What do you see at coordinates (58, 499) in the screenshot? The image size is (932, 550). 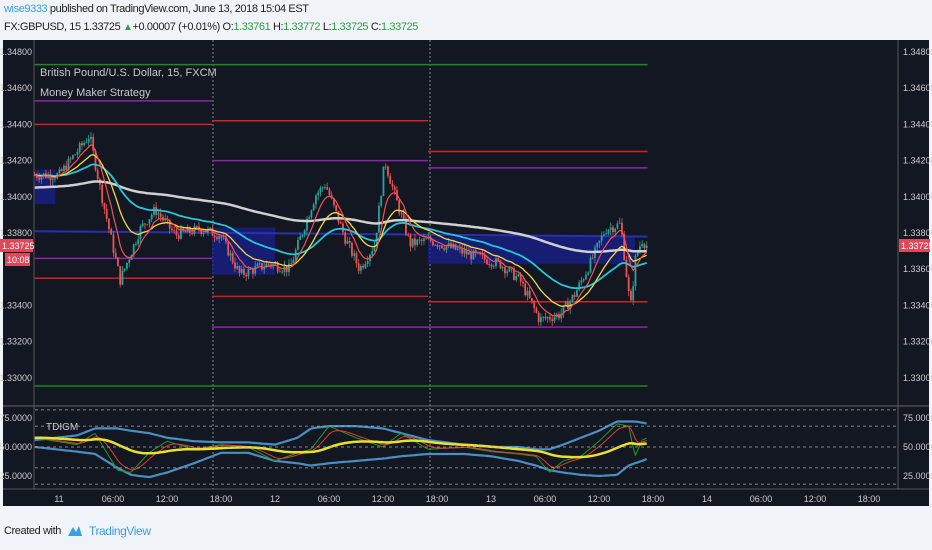 I see `time-tick: 11` at bounding box center [58, 499].